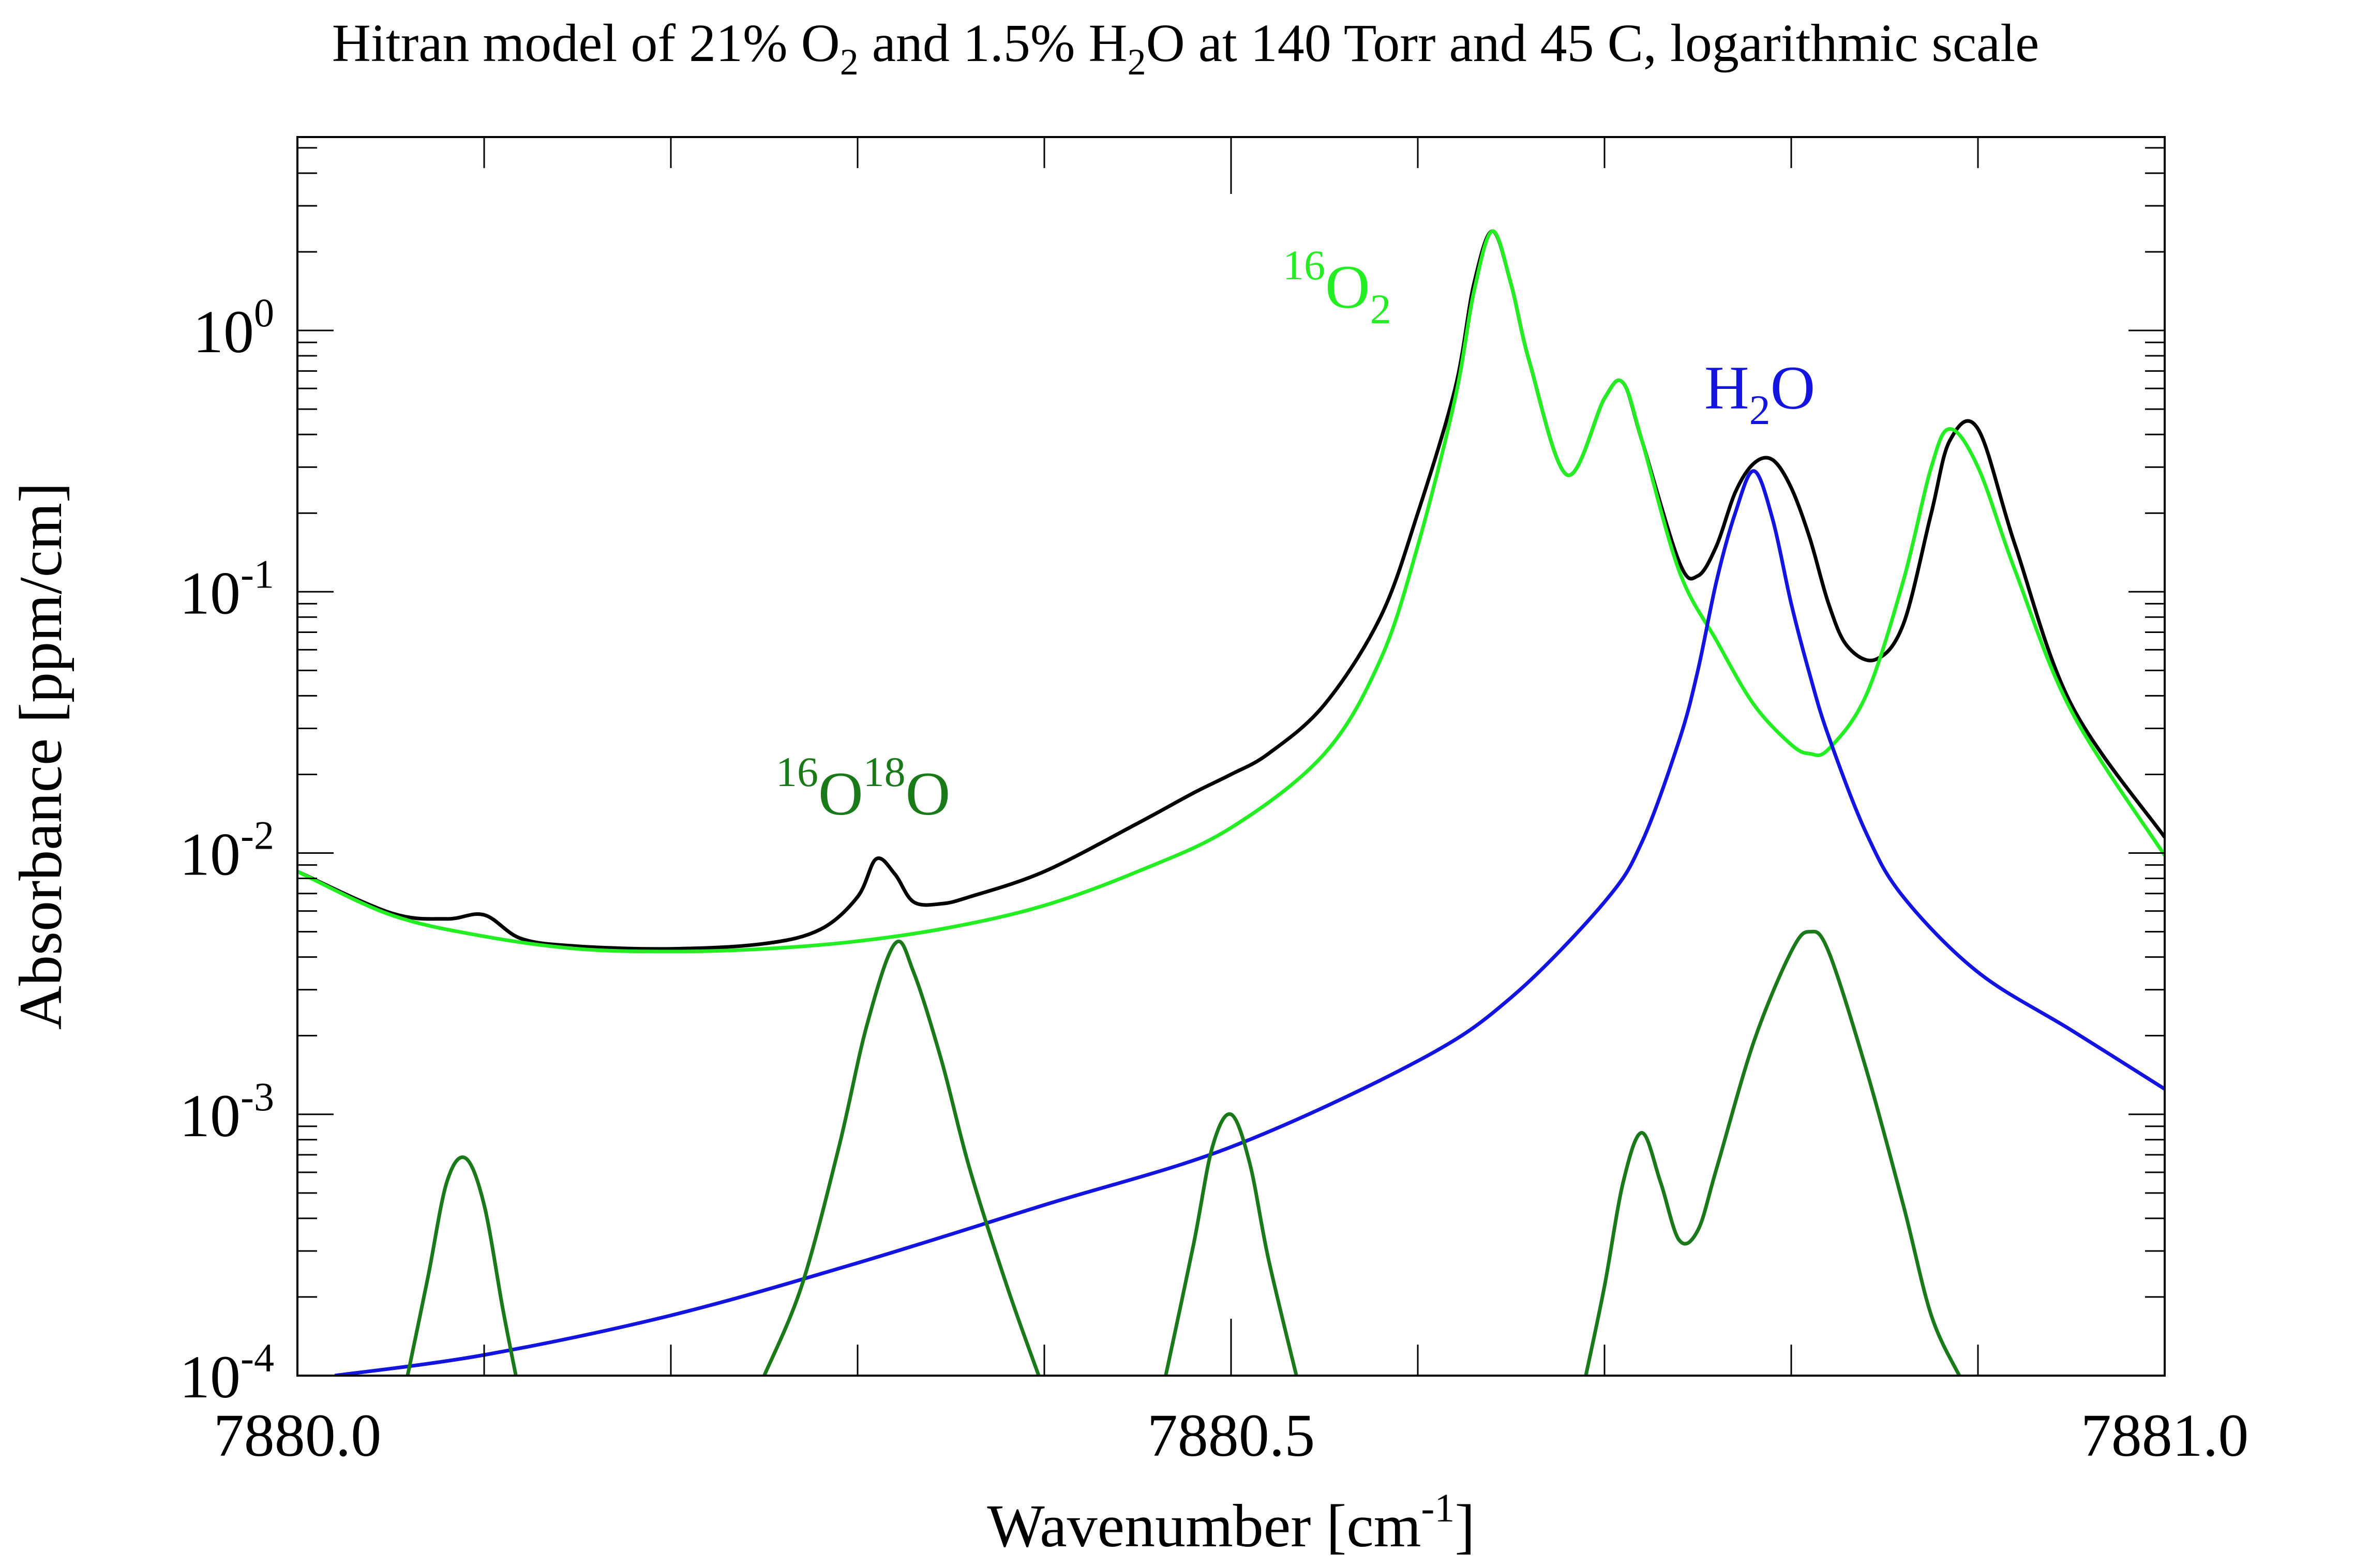  Describe the element at coordinates (1337, 287) in the screenshot. I see `annotation-16o2: 16O2` at that location.